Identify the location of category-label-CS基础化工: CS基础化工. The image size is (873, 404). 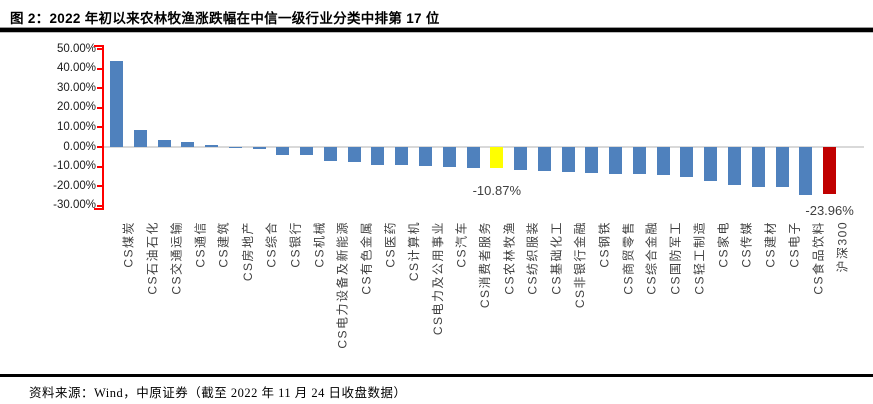
(556, 258).